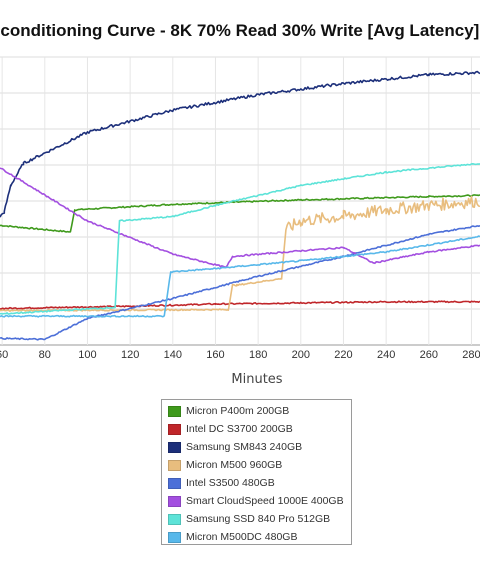 The image size is (480, 574). What do you see at coordinates (343, 355) in the screenshot?
I see `x-tick-label: 220` at bounding box center [343, 355].